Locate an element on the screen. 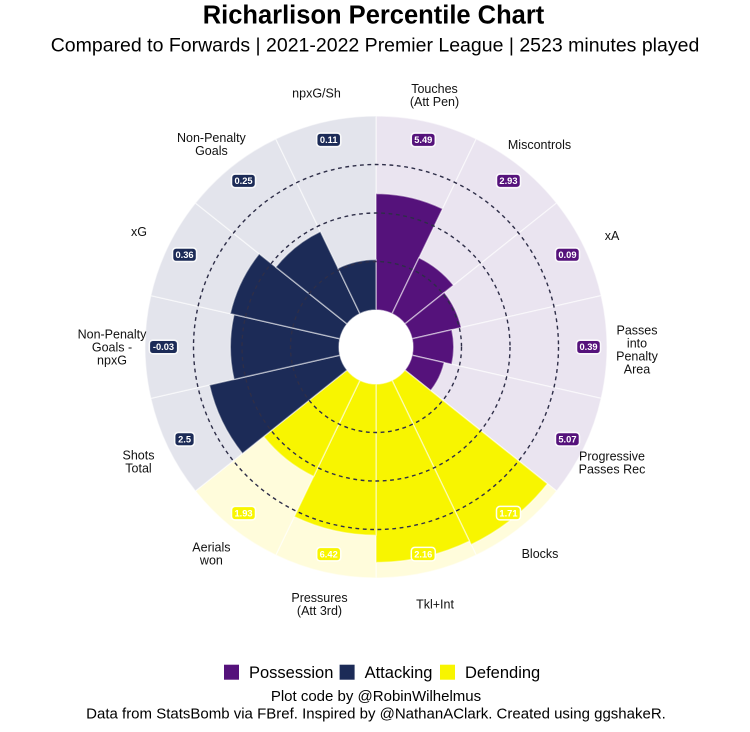  svg-text: 1.71 is located at coordinates (508, 513).